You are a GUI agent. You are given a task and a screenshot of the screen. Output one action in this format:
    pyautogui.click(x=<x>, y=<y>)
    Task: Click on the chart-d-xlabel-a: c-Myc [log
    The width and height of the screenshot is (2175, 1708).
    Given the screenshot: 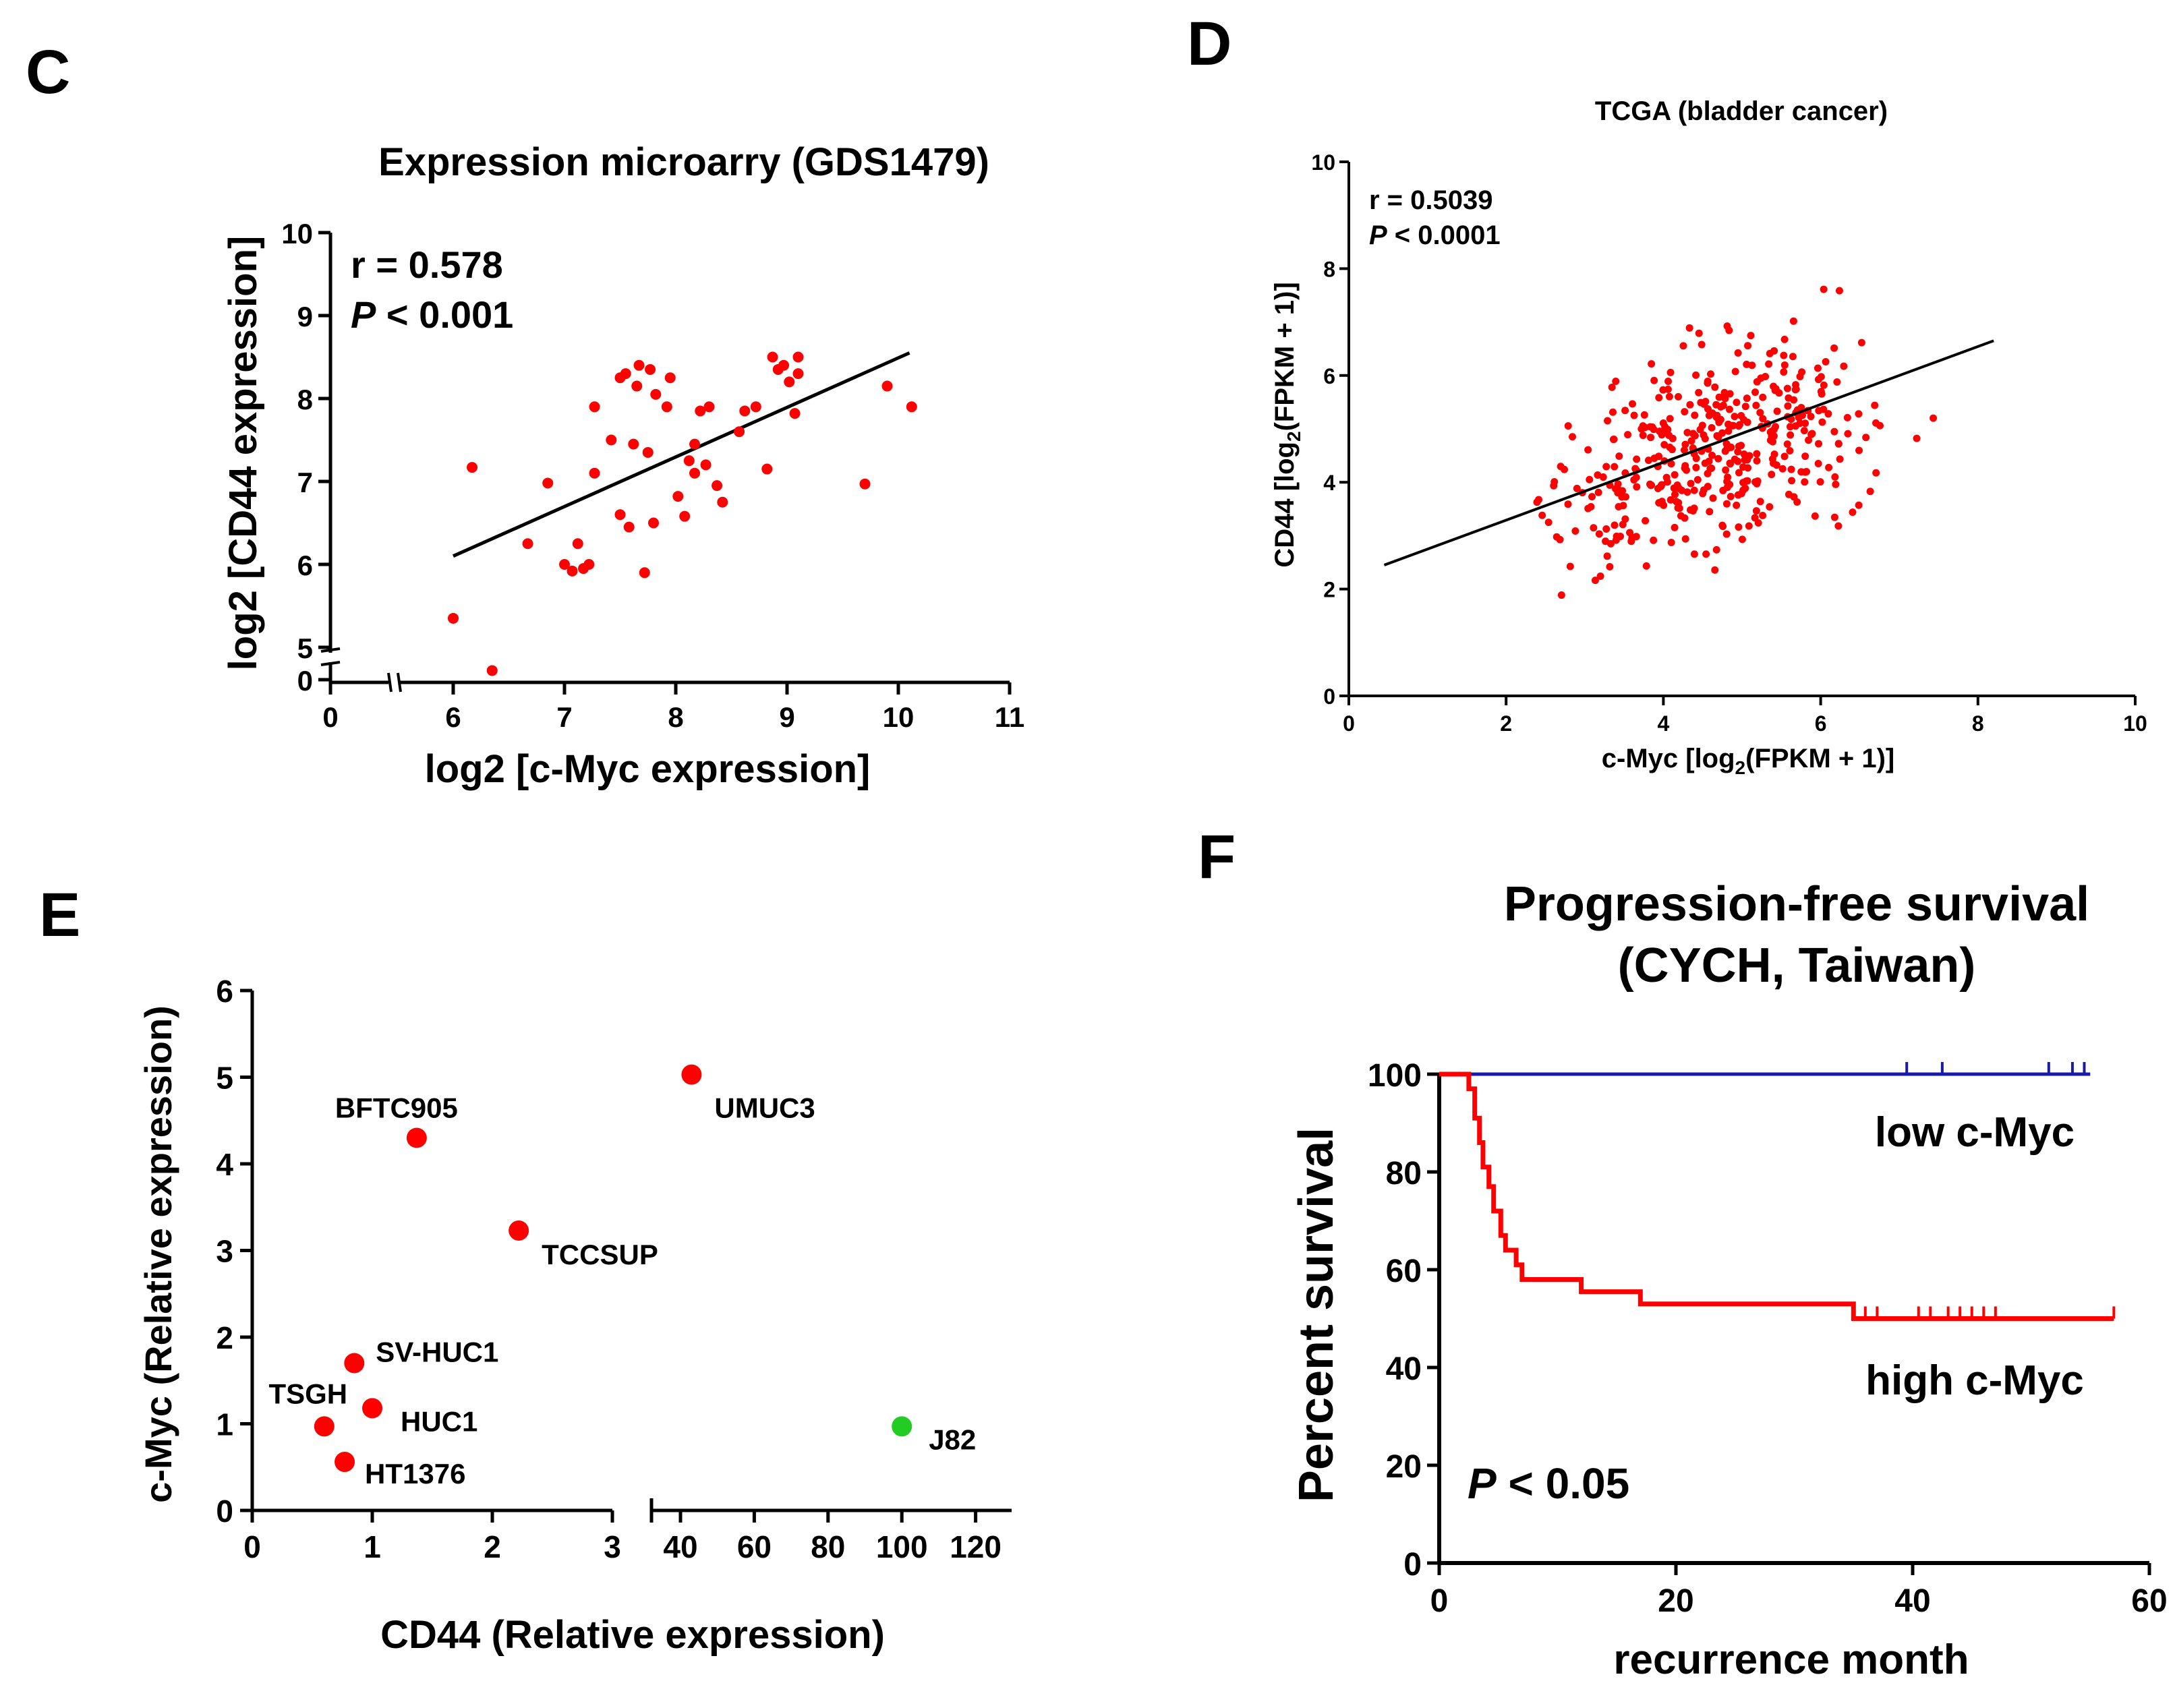 What is the action you would take?
    pyautogui.click(x=1668, y=758)
    